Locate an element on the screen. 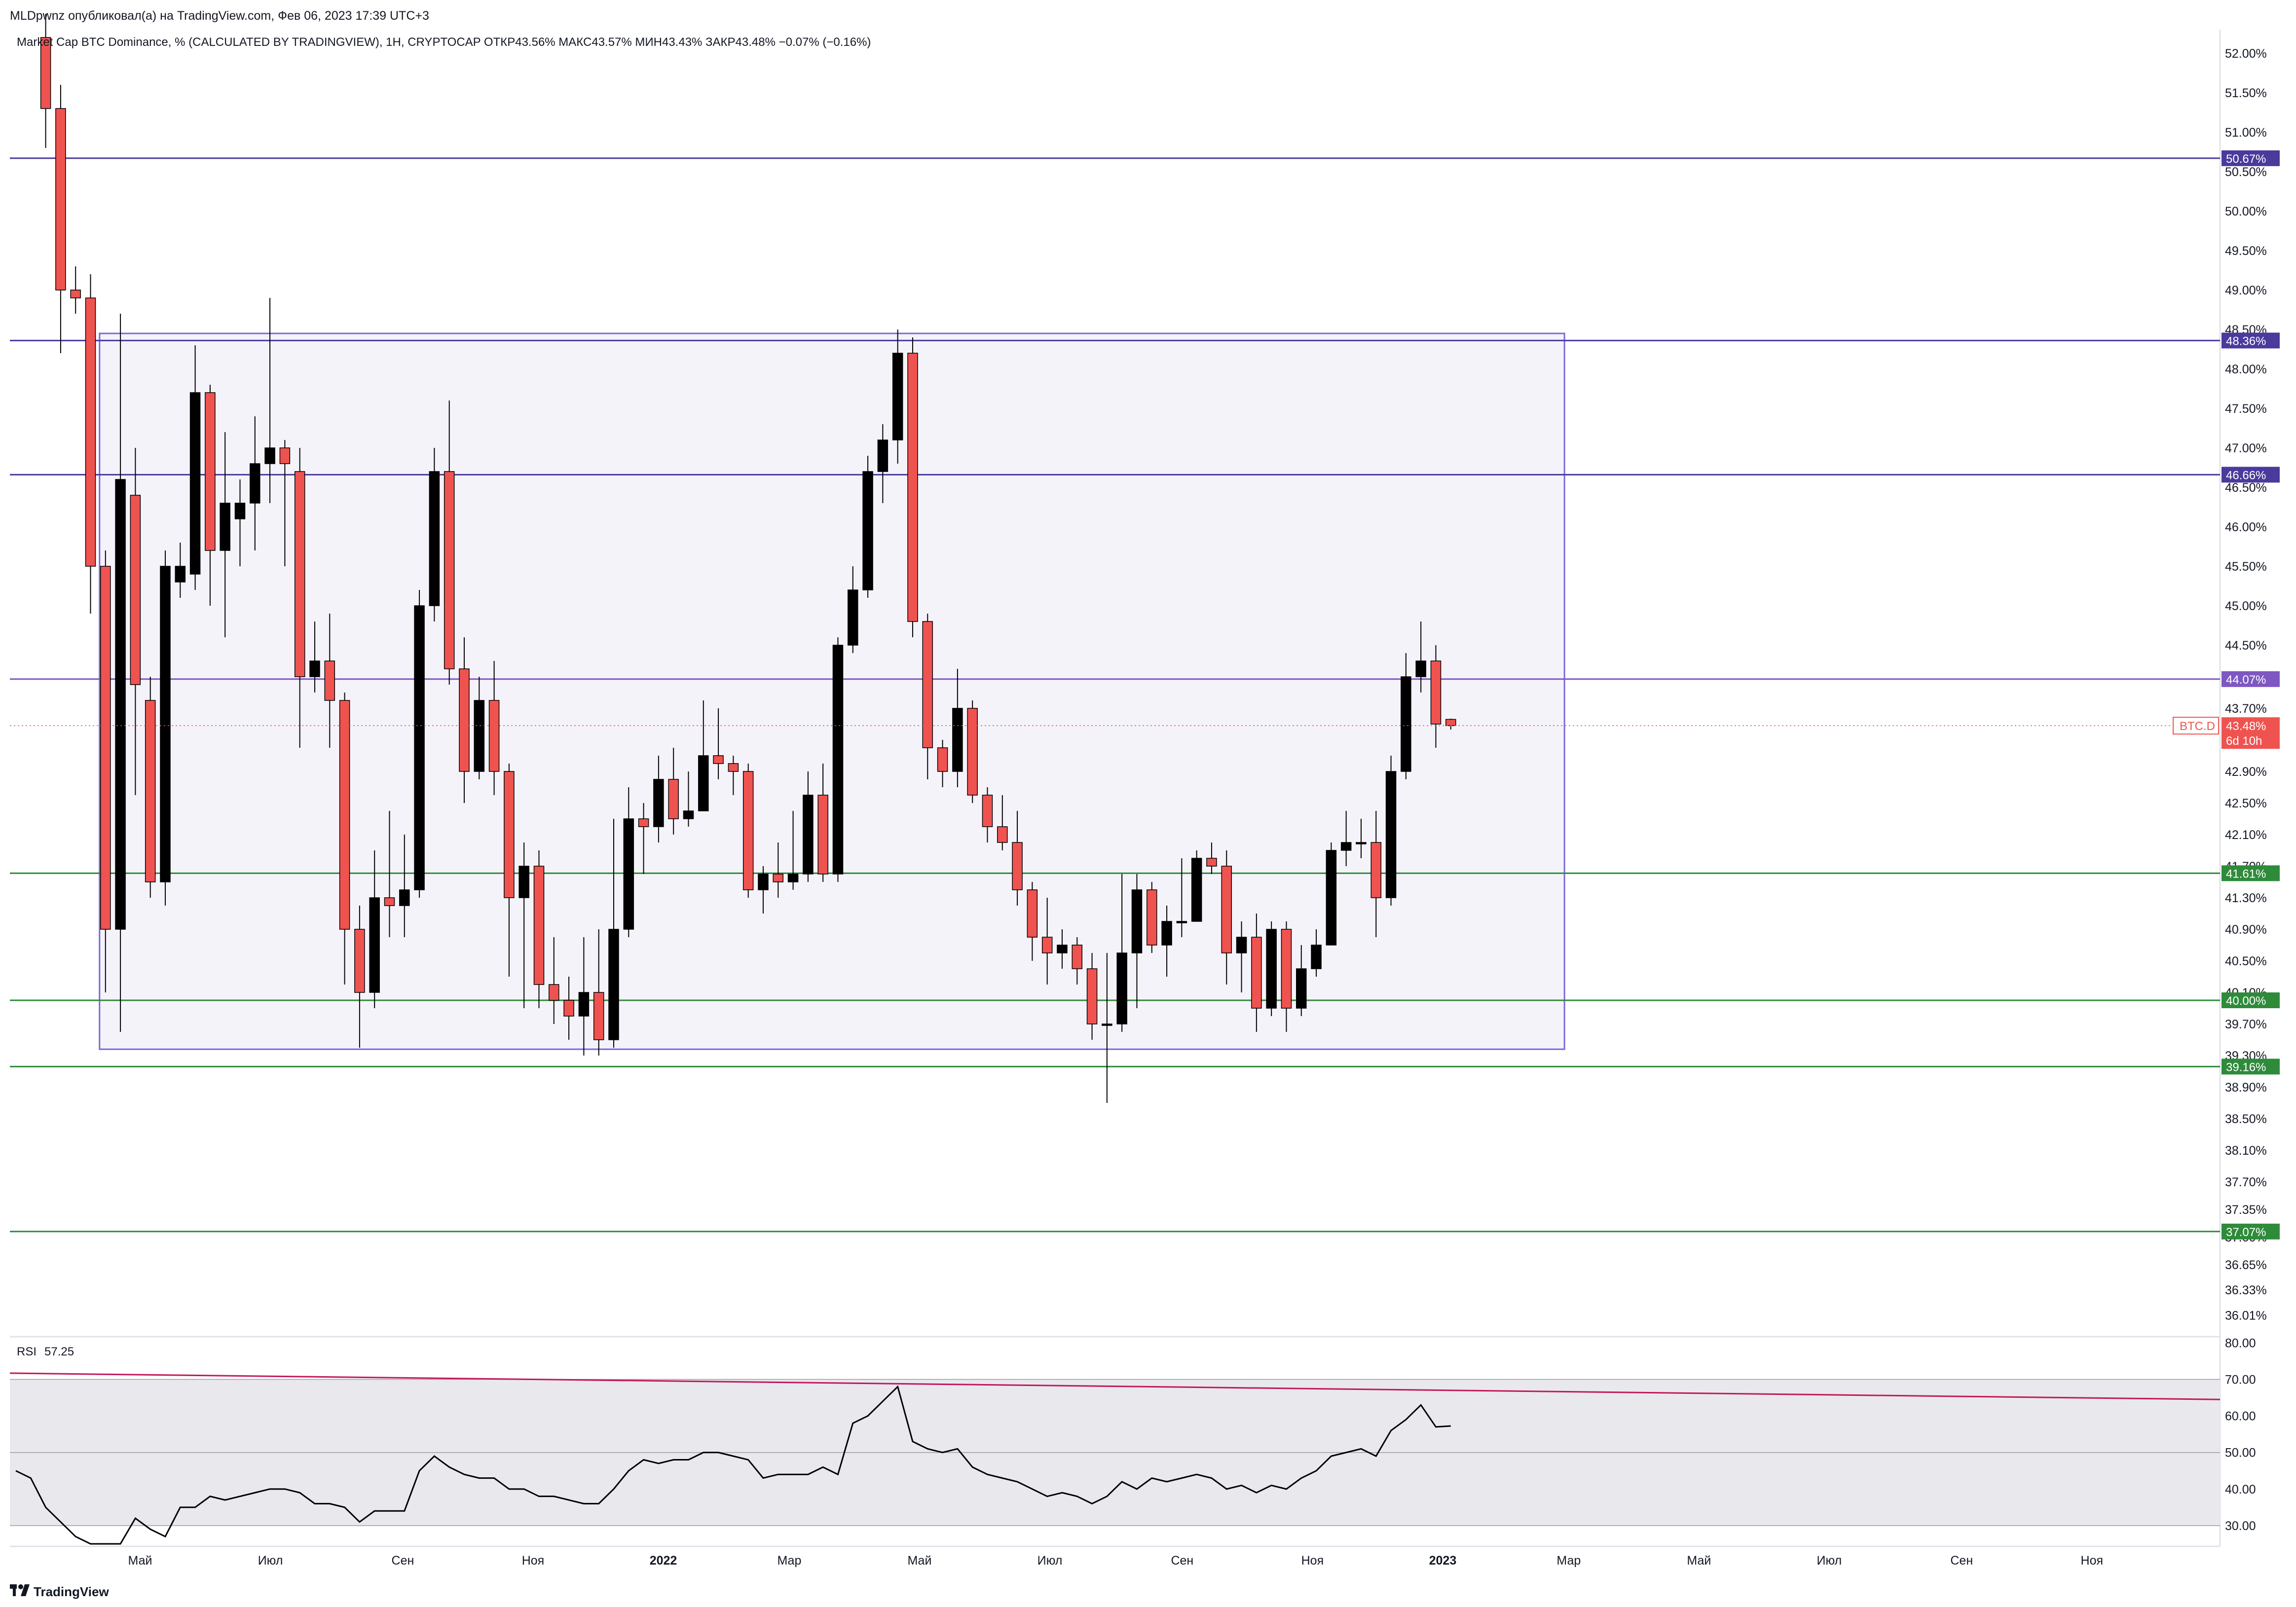 The image size is (2296, 1607). price-tick-label: 36.01% is located at coordinates (2246, 1315).